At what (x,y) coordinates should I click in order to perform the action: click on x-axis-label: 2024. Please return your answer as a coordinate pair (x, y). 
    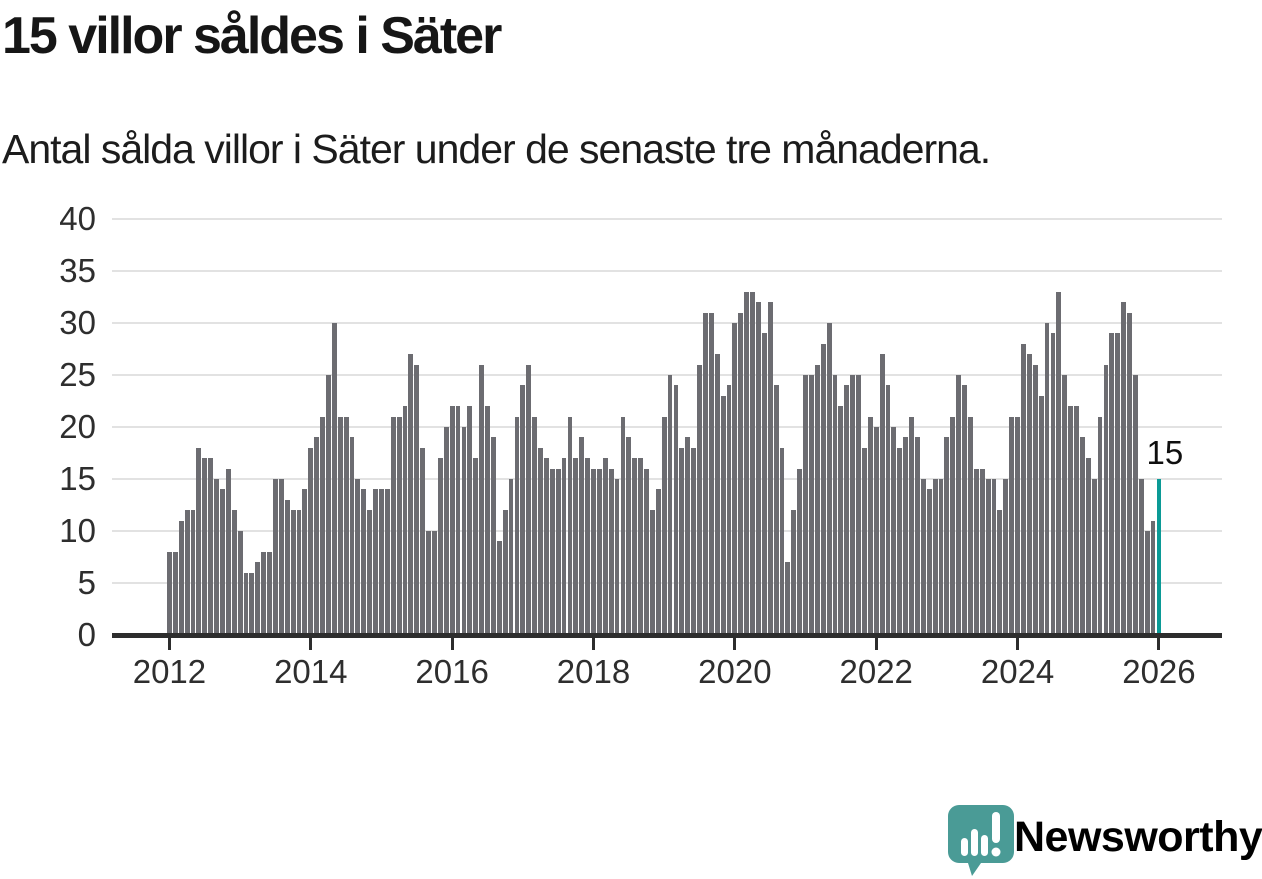
    Looking at the image, I should click on (1017, 671).